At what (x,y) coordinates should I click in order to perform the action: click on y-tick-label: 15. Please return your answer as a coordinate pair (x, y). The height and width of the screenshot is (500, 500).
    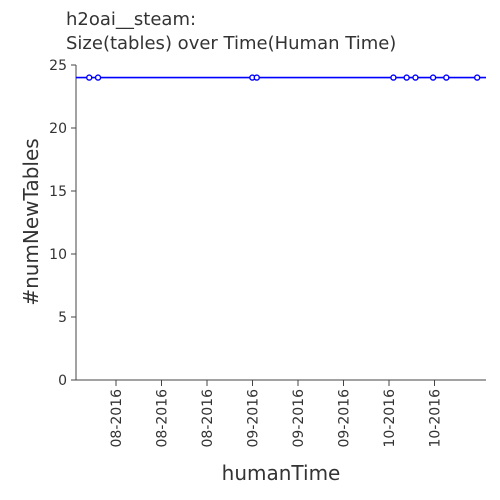
    Looking at the image, I should click on (58, 192).